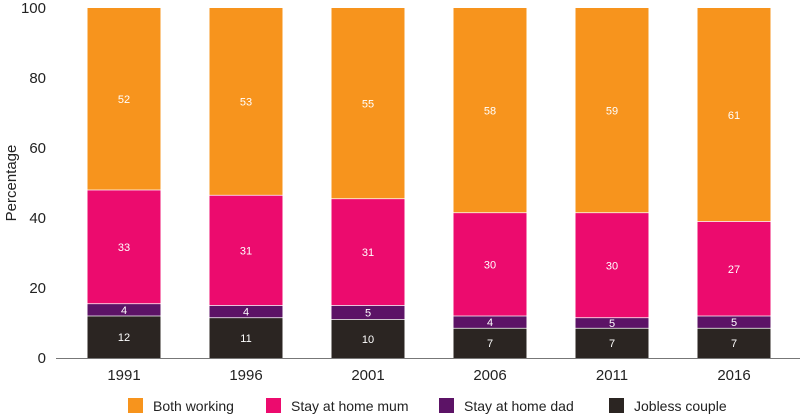 This screenshot has height=415, width=800. I want to click on y-tick-label: 20, so click(37, 288).